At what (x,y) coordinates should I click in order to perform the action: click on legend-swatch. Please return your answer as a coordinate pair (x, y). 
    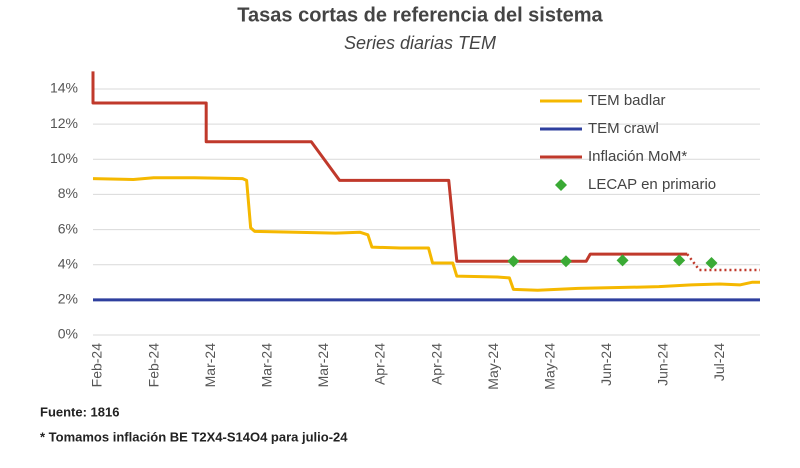
    Looking at the image, I should click on (561, 185).